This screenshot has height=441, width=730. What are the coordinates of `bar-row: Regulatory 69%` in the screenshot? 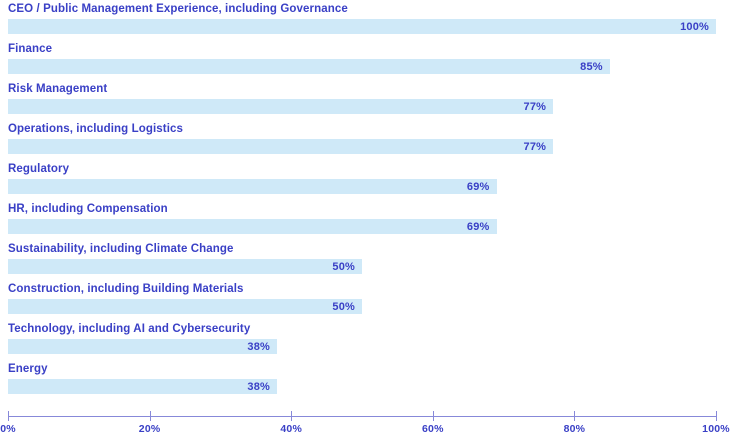 It's located at (362, 178).